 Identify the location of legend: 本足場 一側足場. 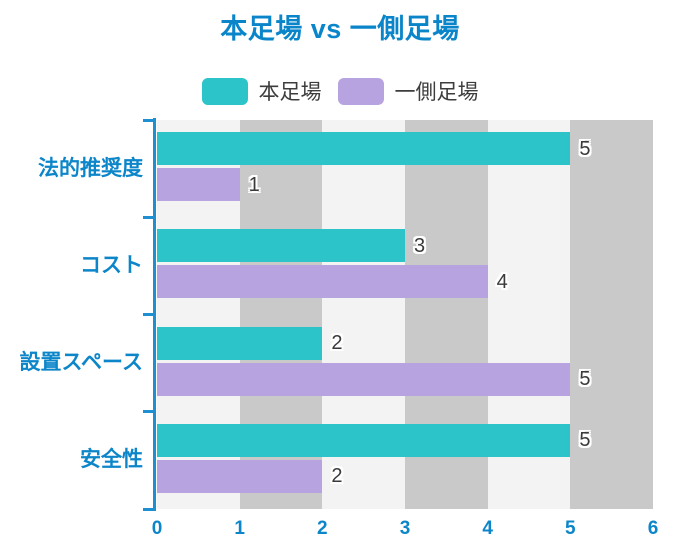
(340, 91).